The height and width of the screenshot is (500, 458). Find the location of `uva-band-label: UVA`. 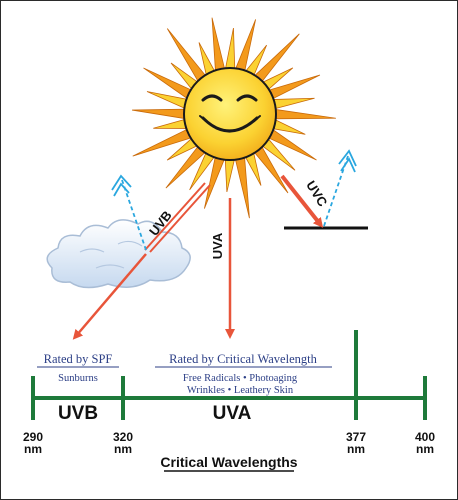

uva-band-label: UVA is located at coordinates (232, 413).